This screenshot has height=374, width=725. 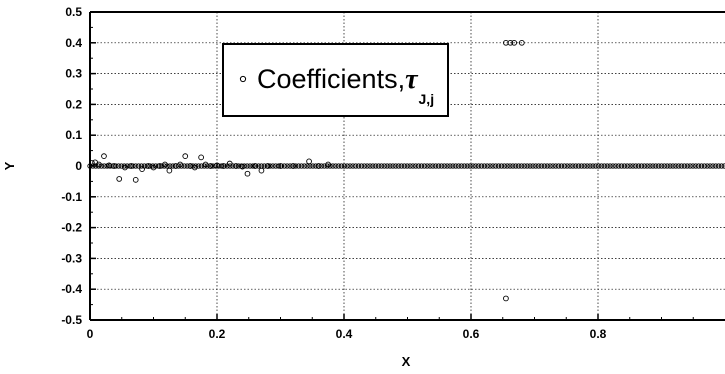 What do you see at coordinates (73, 74) in the screenshot?
I see `y-tick-label: 0.3` at bounding box center [73, 74].